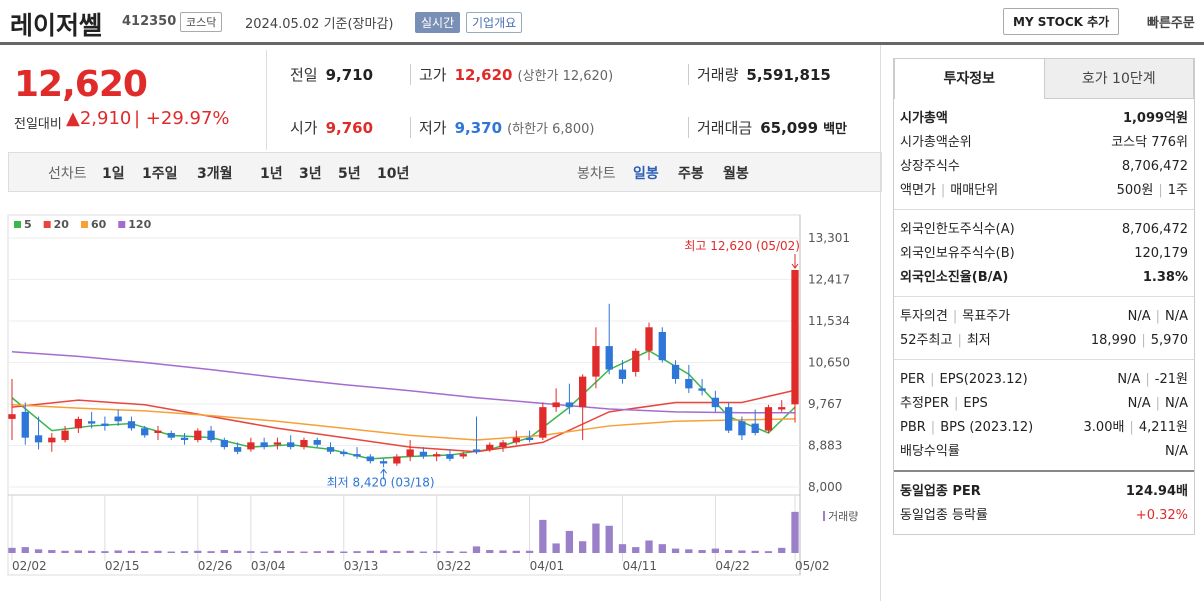 The width and height of the screenshot is (1204, 601). Describe the element at coordinates (1044, 341) in the screenshot. I see `panel-row: 52주최고 | 최저 18,990 | 5,970` at that location.